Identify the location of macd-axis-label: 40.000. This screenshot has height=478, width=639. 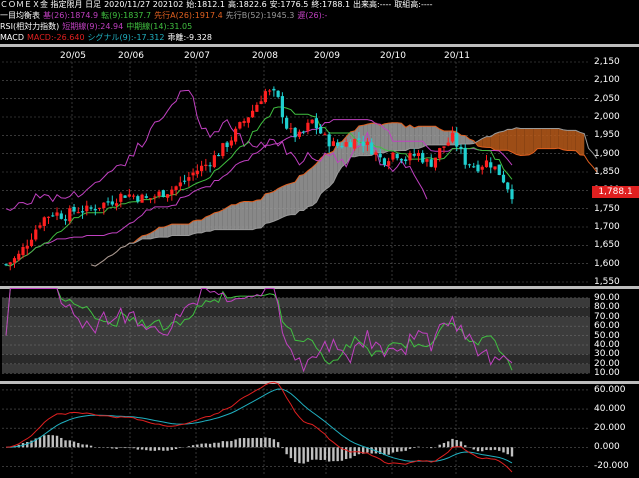
(610, 409).